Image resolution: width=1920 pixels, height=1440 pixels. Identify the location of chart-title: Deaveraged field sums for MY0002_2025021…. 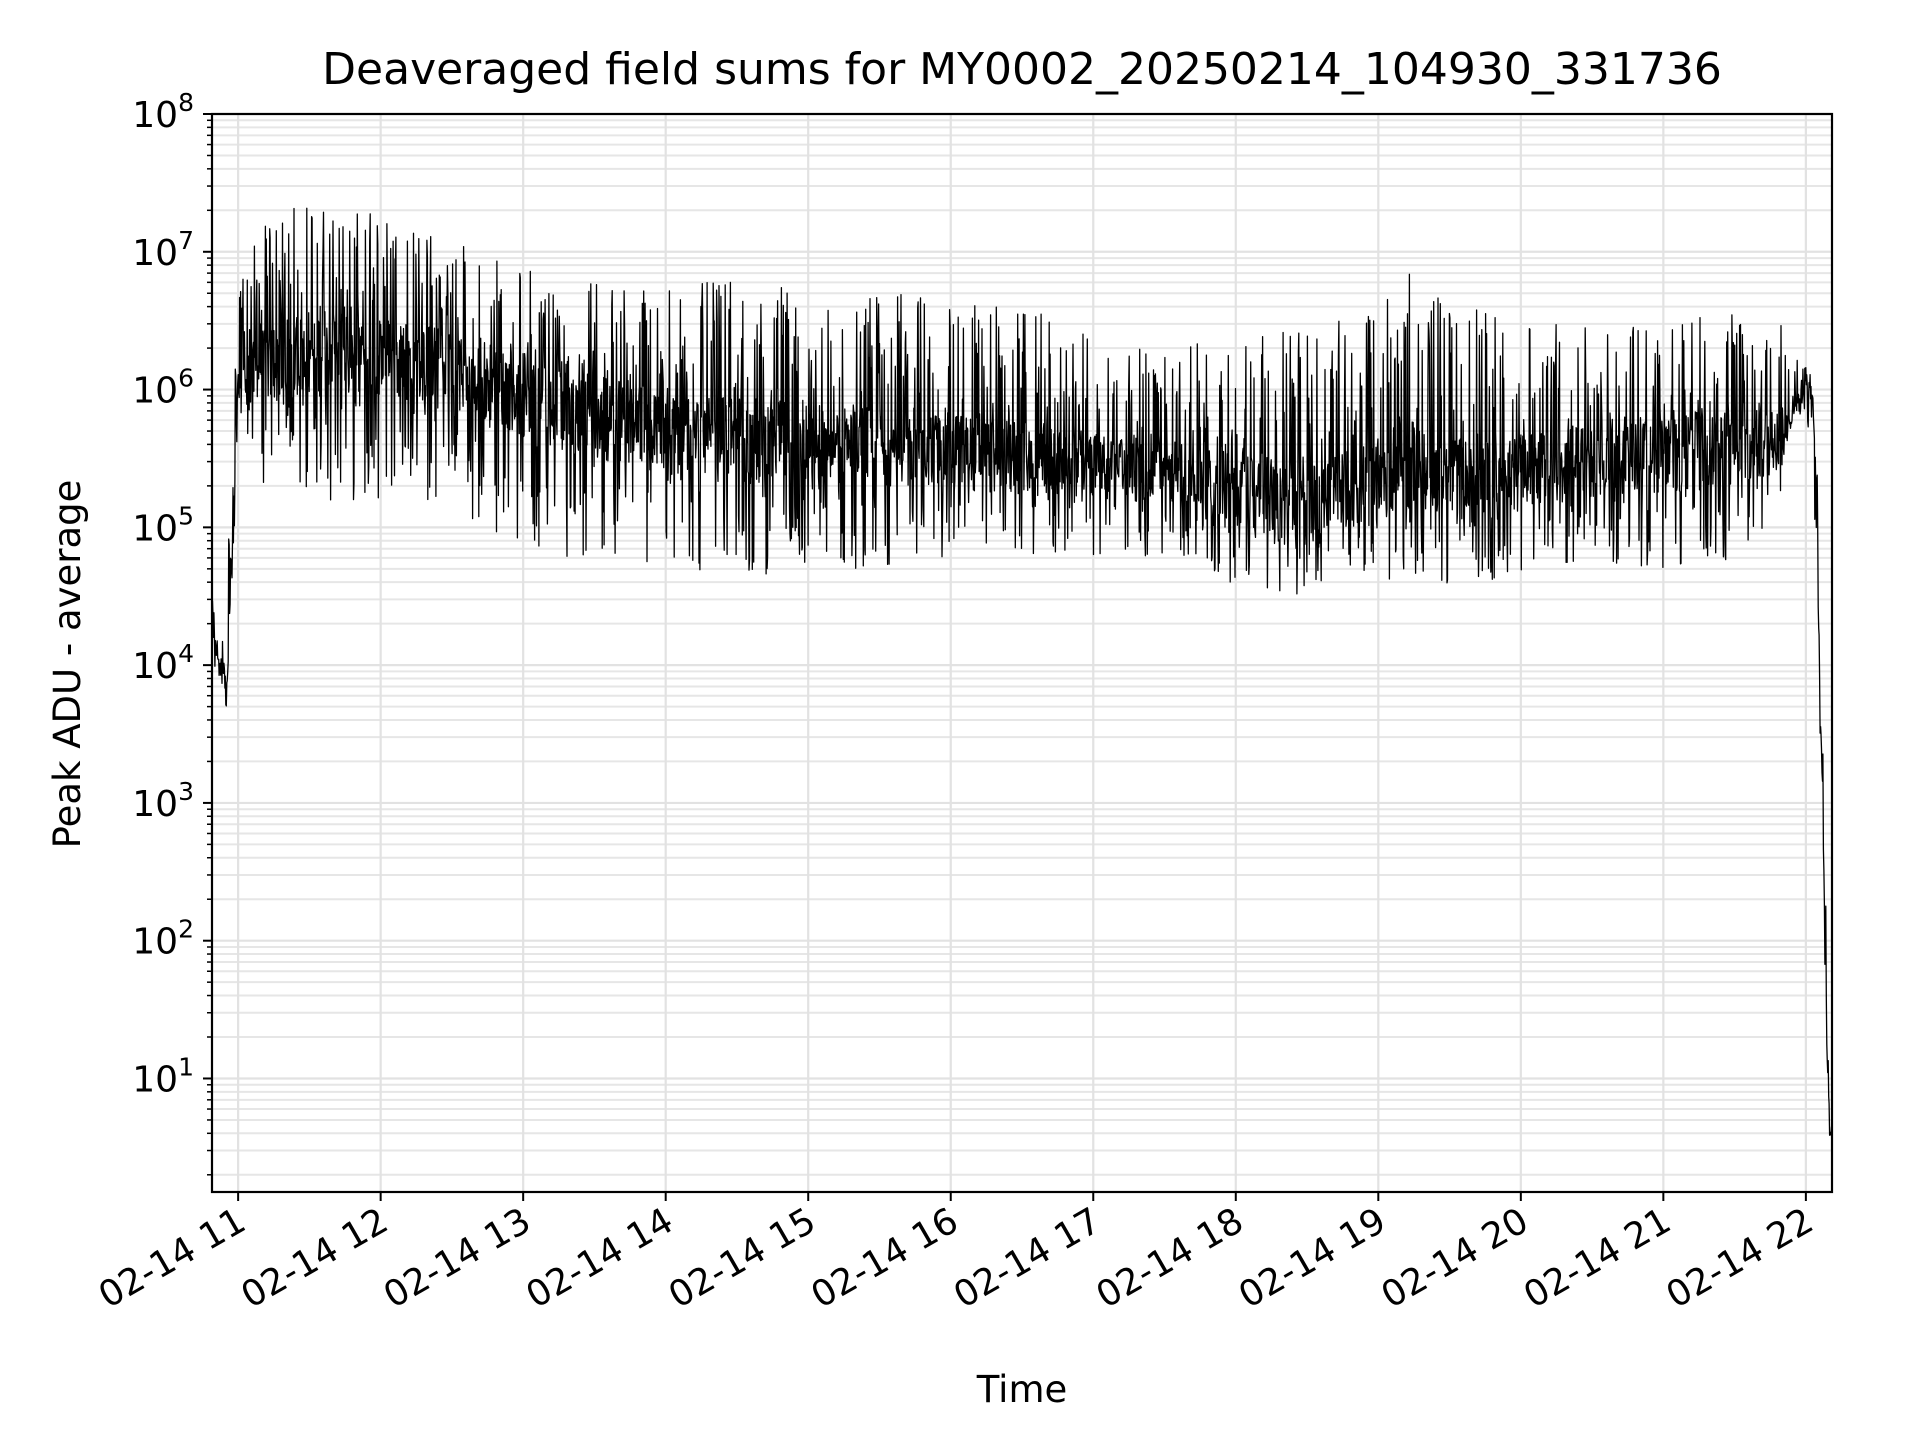
(1022, 69).